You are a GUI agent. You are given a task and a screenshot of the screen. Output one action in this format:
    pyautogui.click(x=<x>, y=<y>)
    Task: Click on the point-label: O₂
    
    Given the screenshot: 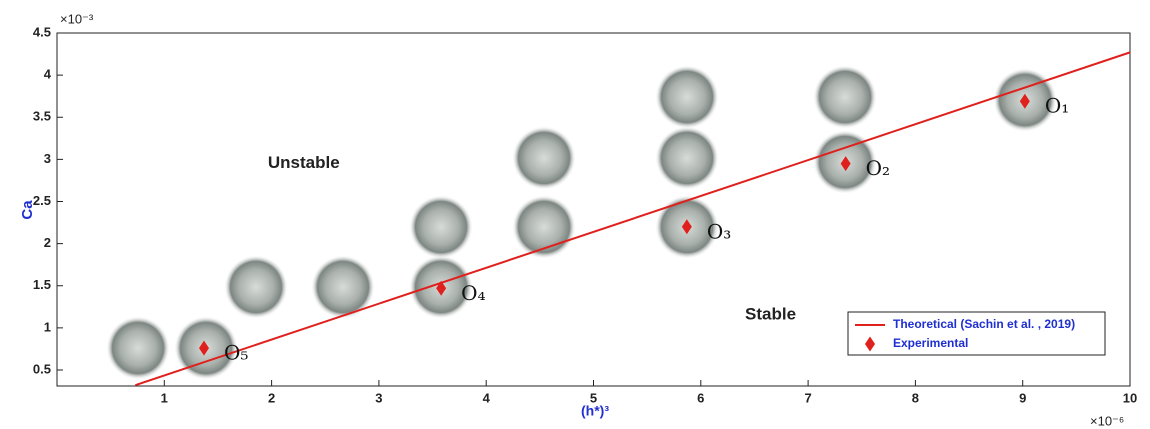 What is the action you would take?
    pyautogui.click(x=878, y=168)
    